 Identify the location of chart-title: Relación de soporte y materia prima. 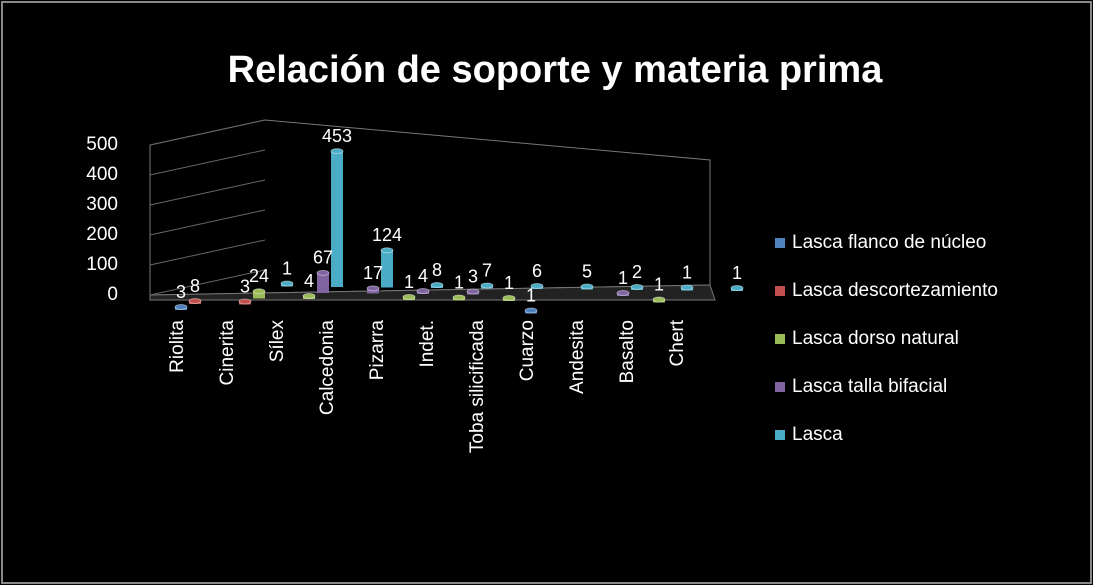
(556, 70).